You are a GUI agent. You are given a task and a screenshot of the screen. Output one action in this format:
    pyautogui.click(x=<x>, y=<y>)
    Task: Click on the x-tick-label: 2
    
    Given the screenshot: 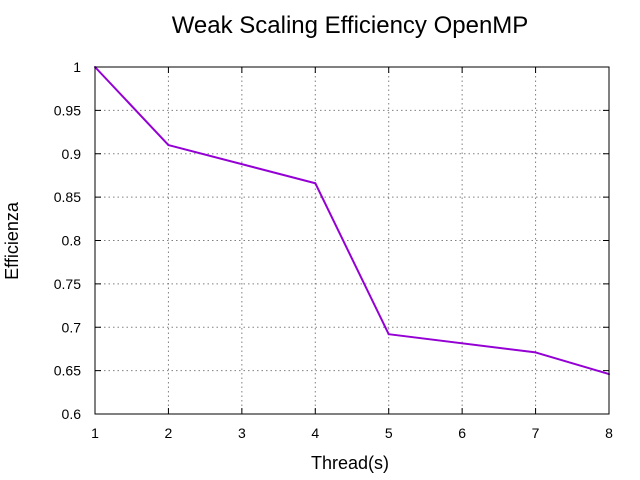 What is the action you would take?
    pyautogui.click(x=169, y=433)
    